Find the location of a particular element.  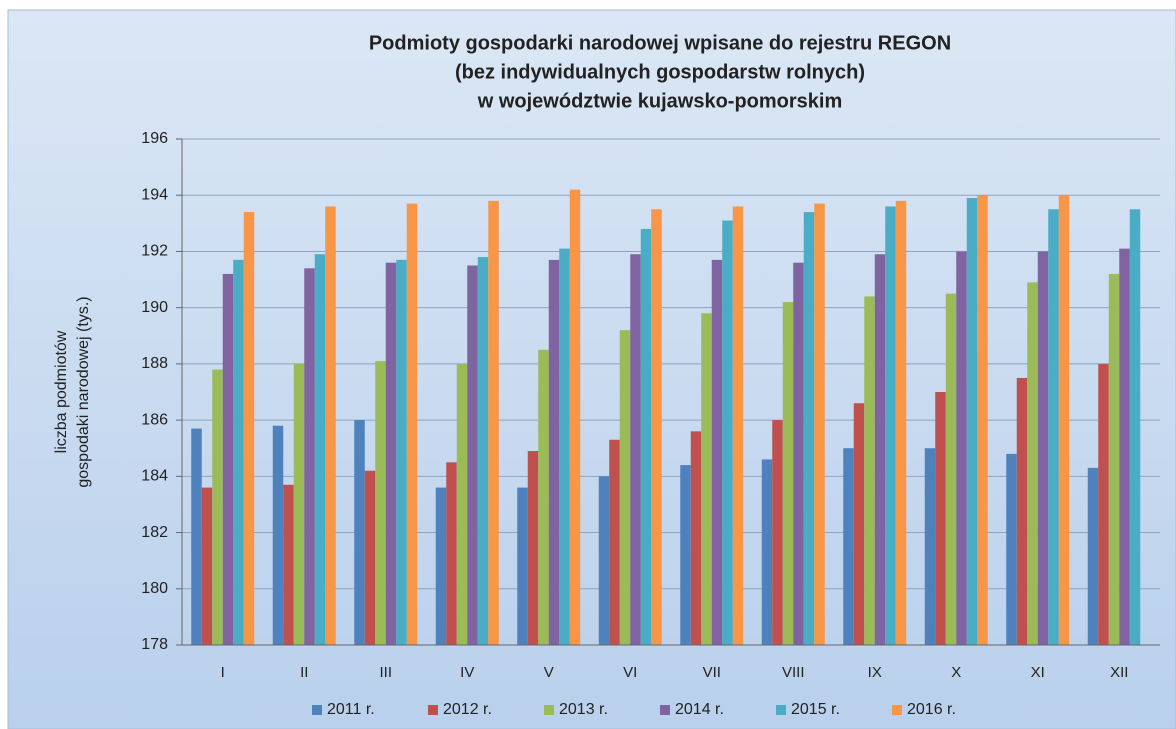

legend-label: 2013 r. is located at coordinates (583, 709).